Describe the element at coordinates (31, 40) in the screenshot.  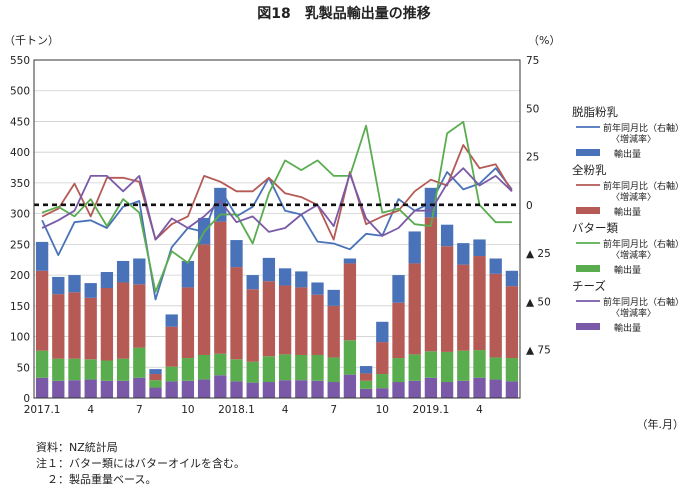
I see `y-left-axis-label: （千トン）` at that location.